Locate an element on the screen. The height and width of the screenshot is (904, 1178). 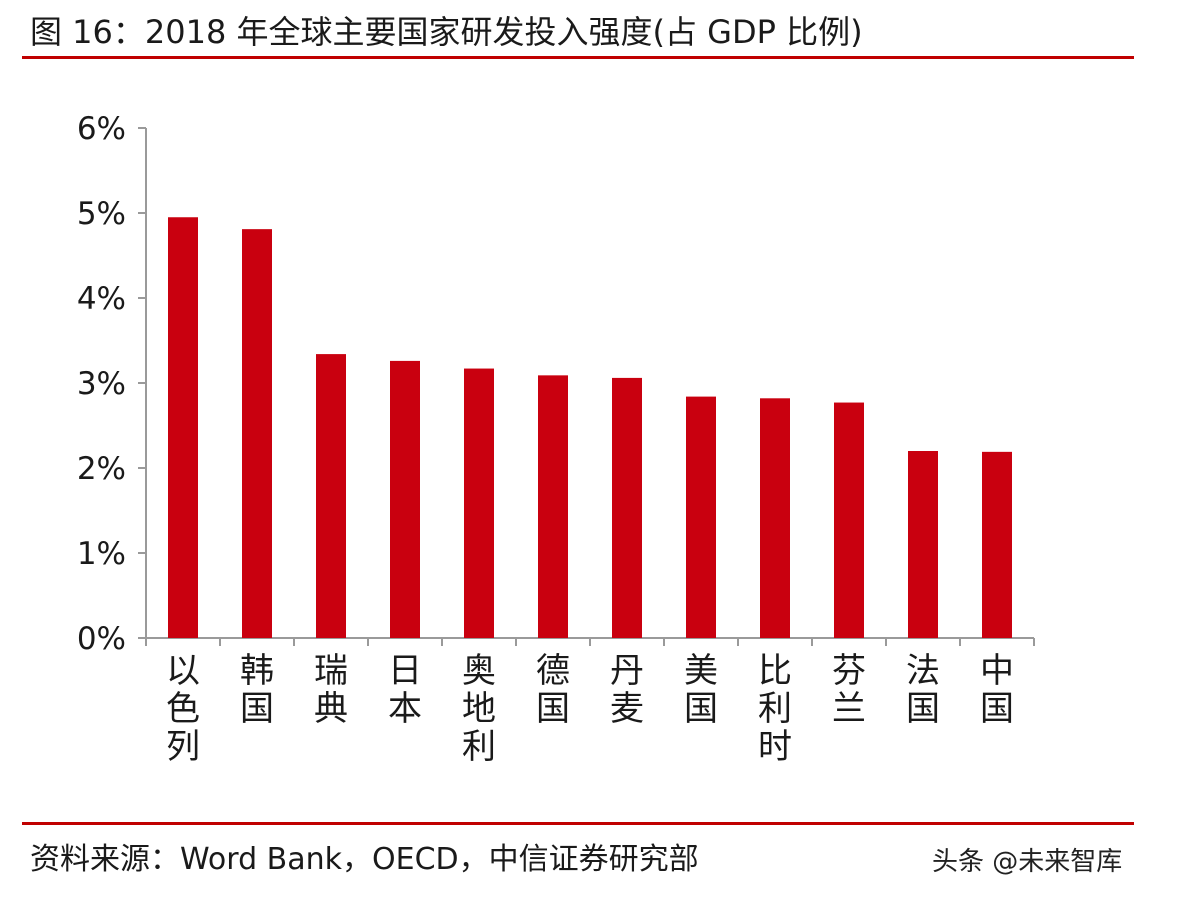
x-category-label: 芬兰 is located at coordinates (849, 690).